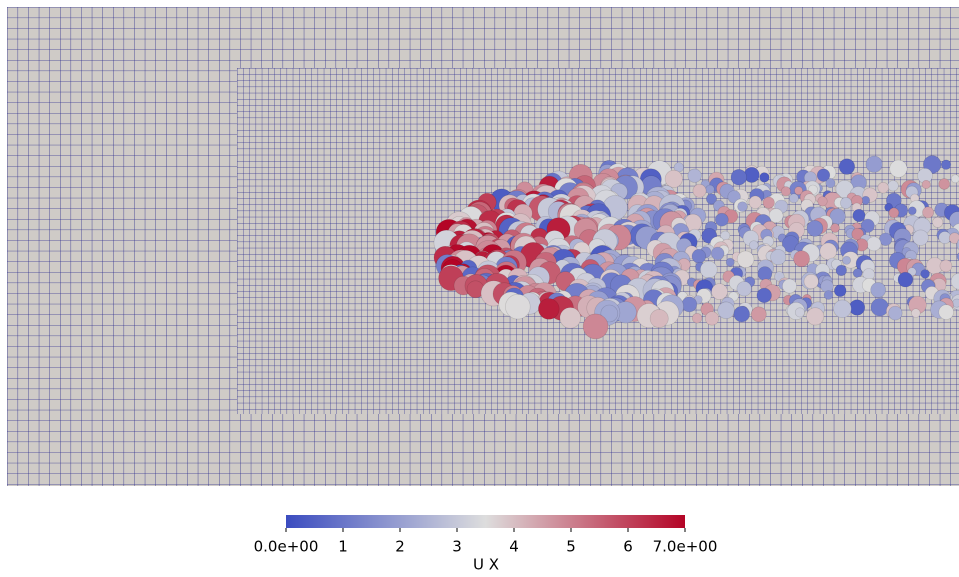  Describe the element at coordinates (400, 547) in the screenshot. I see `colorbar-tick-label: 2` at that location.